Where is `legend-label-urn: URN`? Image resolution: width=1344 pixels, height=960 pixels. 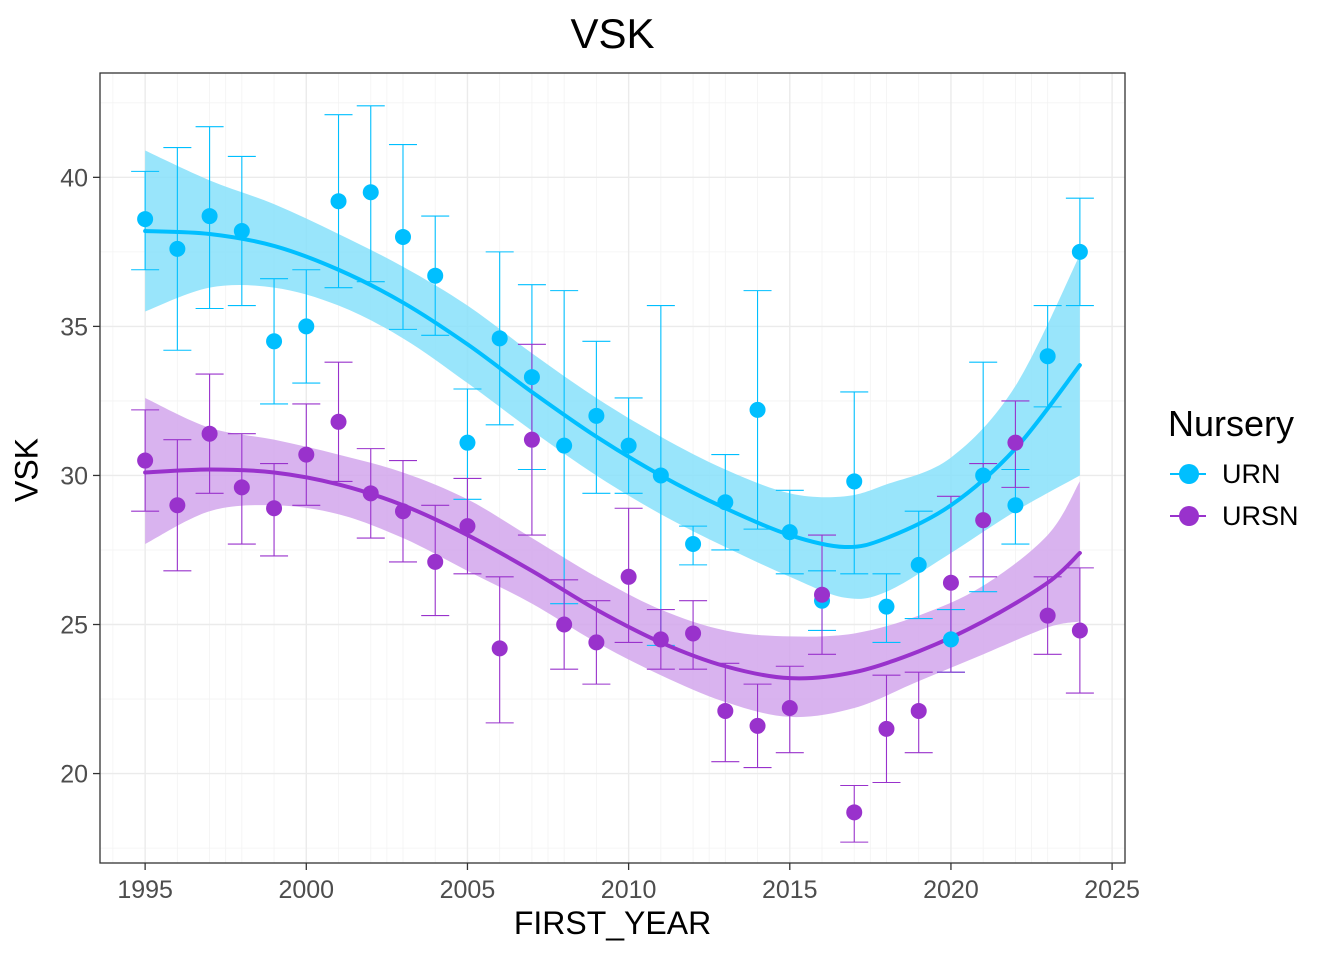 legend-label-urn: URN is located at coordinates (1251, 473).